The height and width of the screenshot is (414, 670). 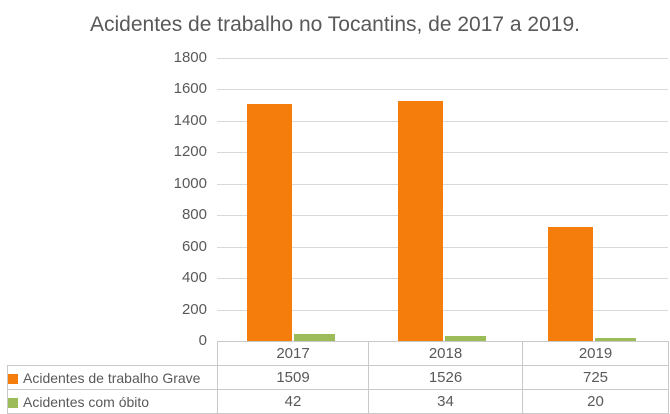 I want to click on table-row-series1: Acidentes com óbito 42 34 20, so click(x=338, y=401).